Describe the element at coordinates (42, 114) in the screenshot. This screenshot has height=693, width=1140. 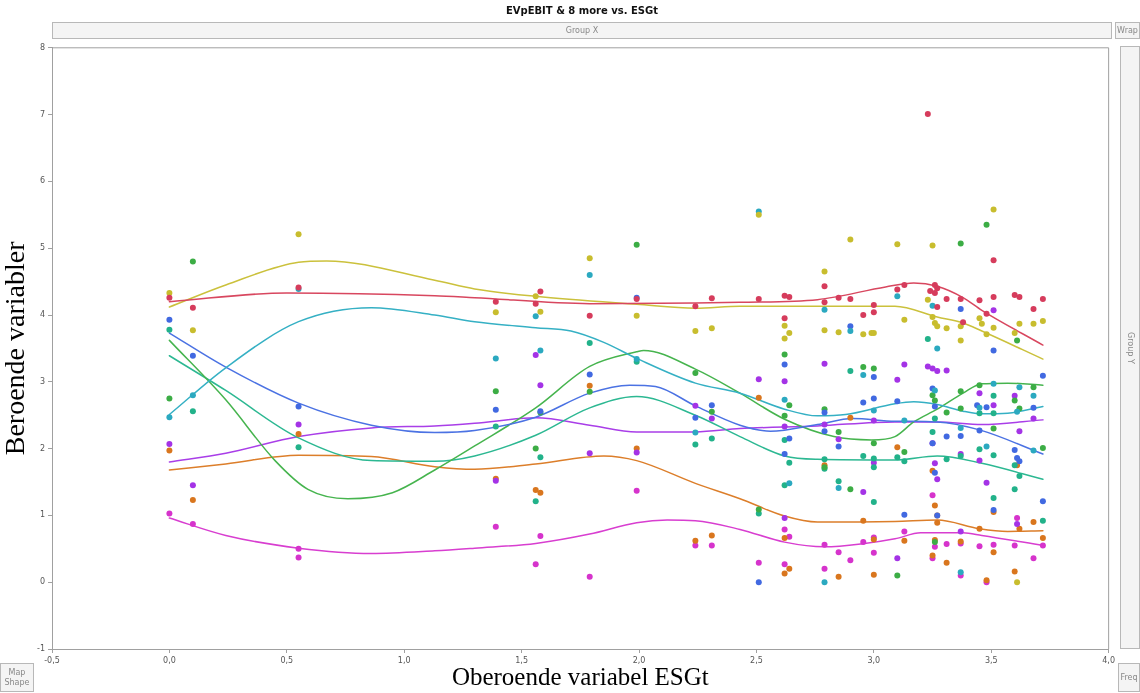
I see `y-tick-label: 7` at that location.